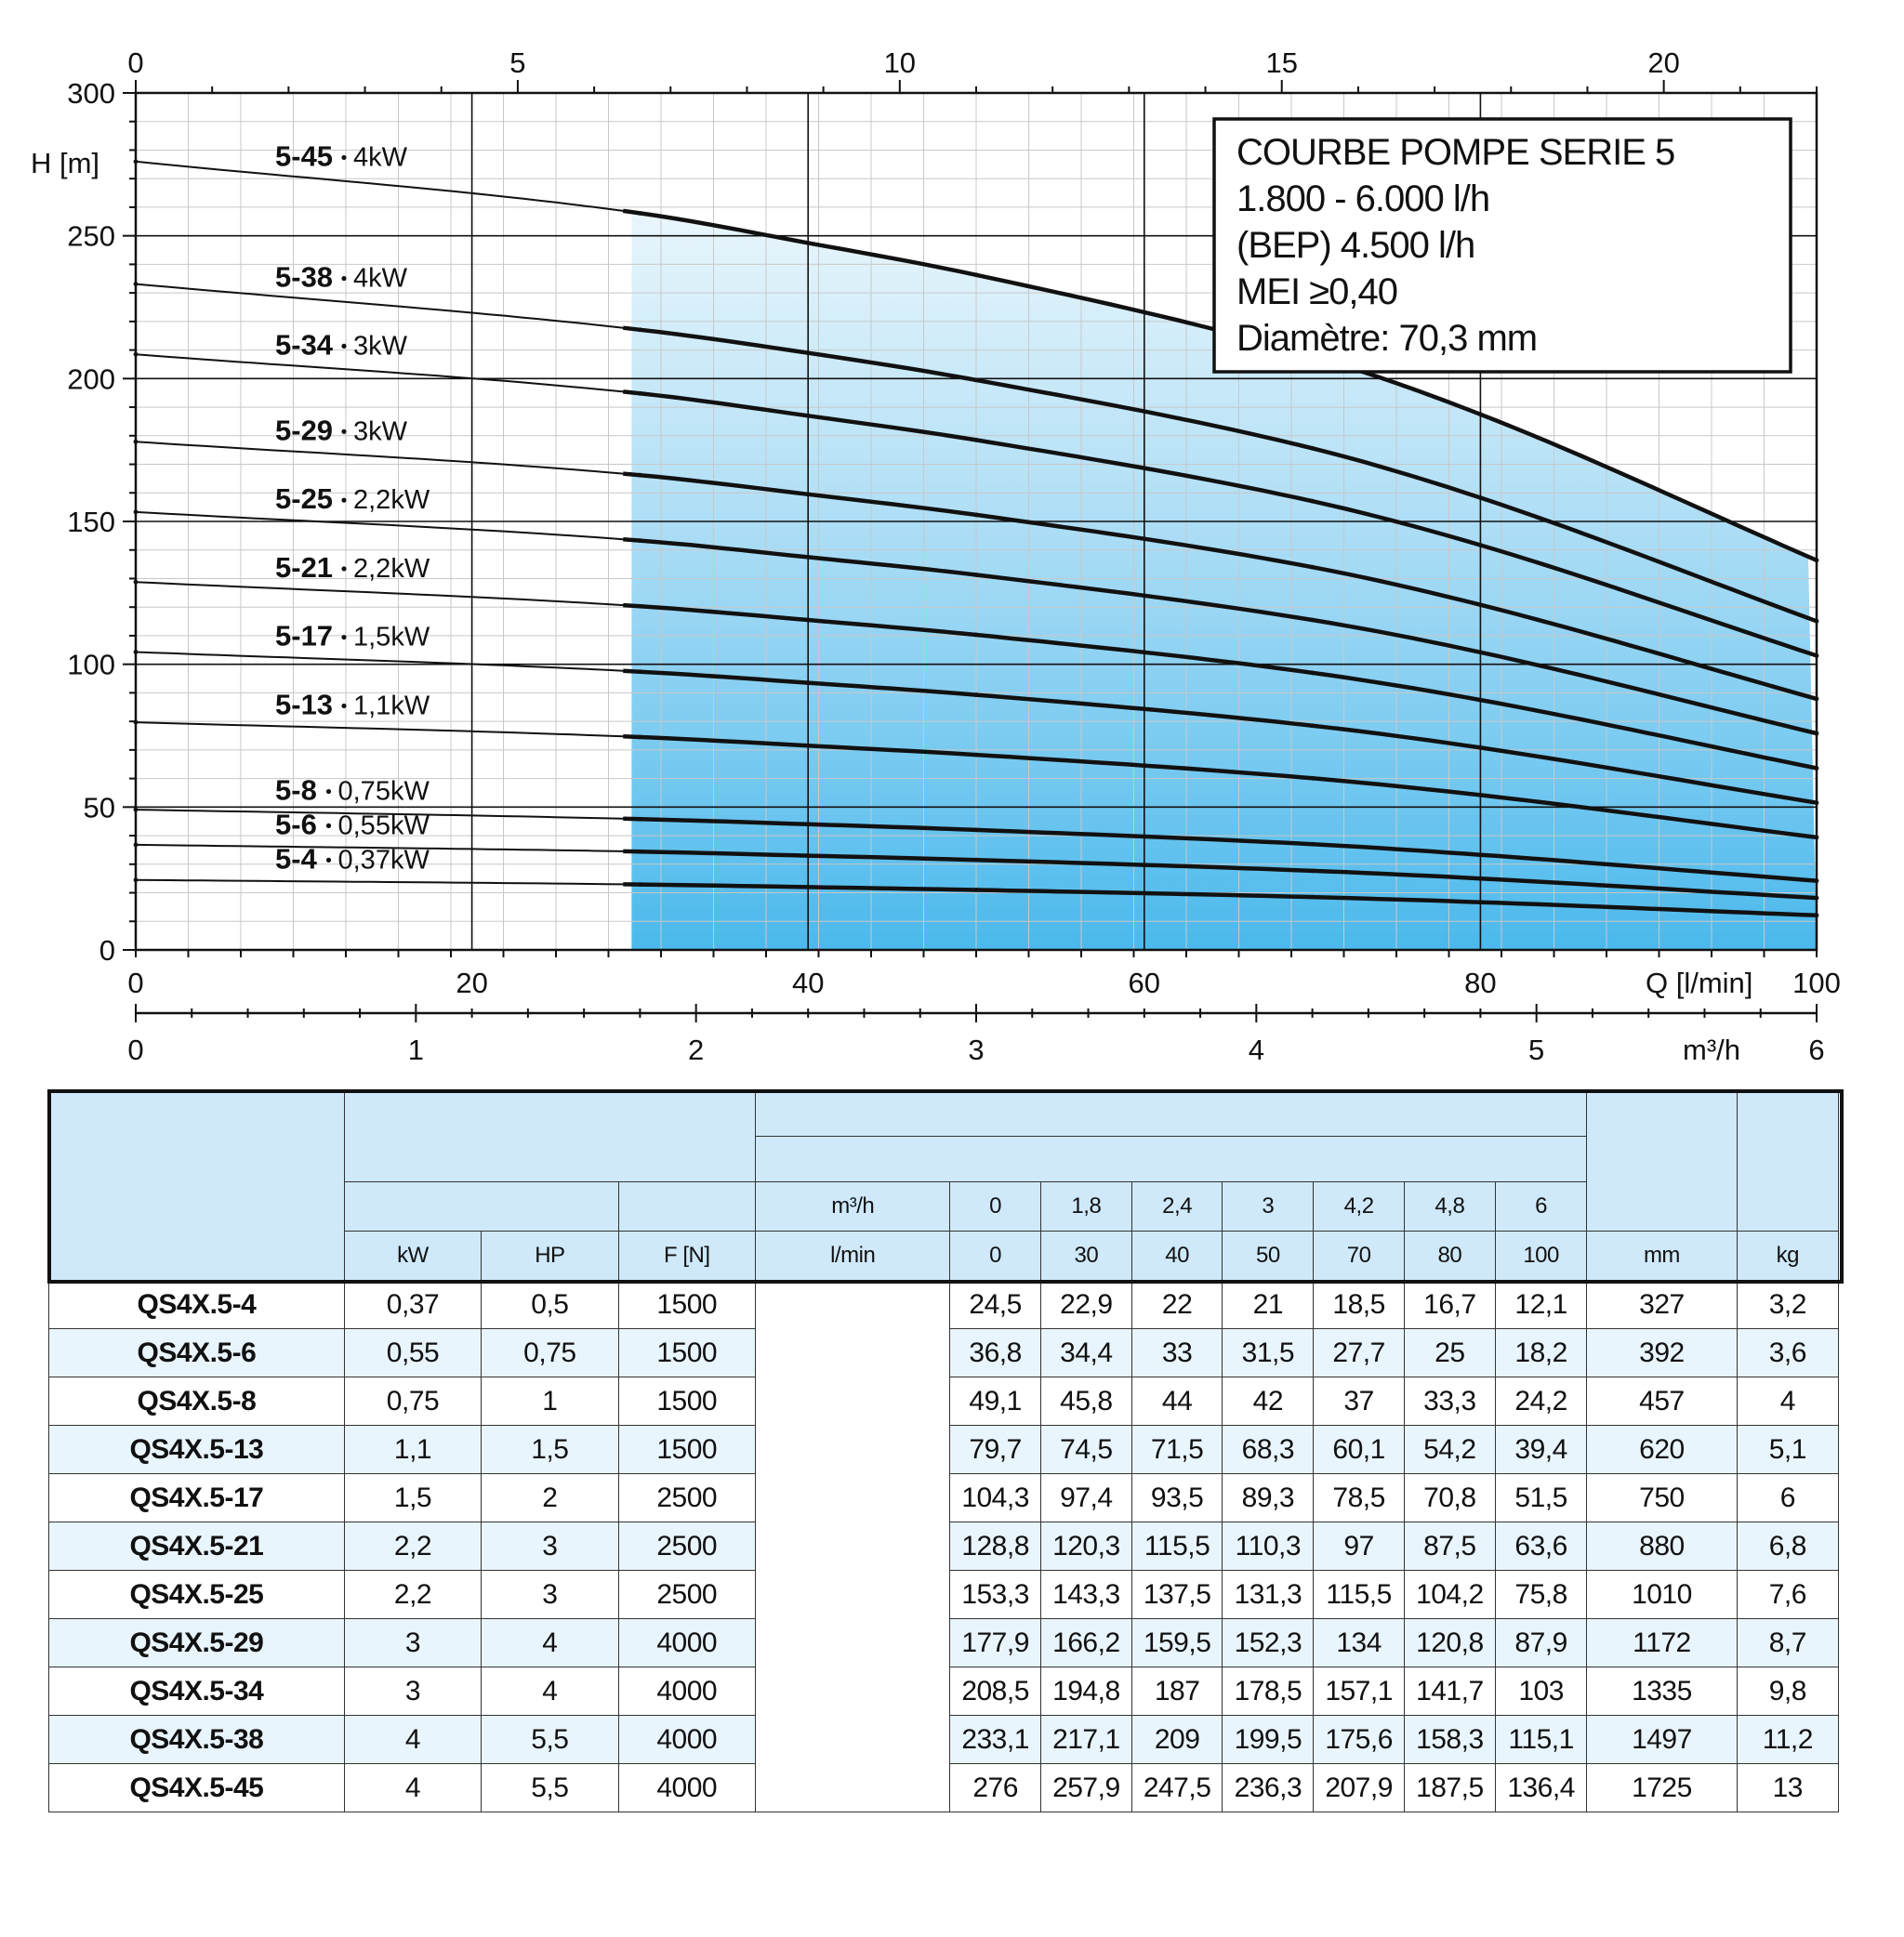 The height and width of the screenshot is (1937, 1904). I want to click on head-cell: 54,2, so click(1449, 1449).